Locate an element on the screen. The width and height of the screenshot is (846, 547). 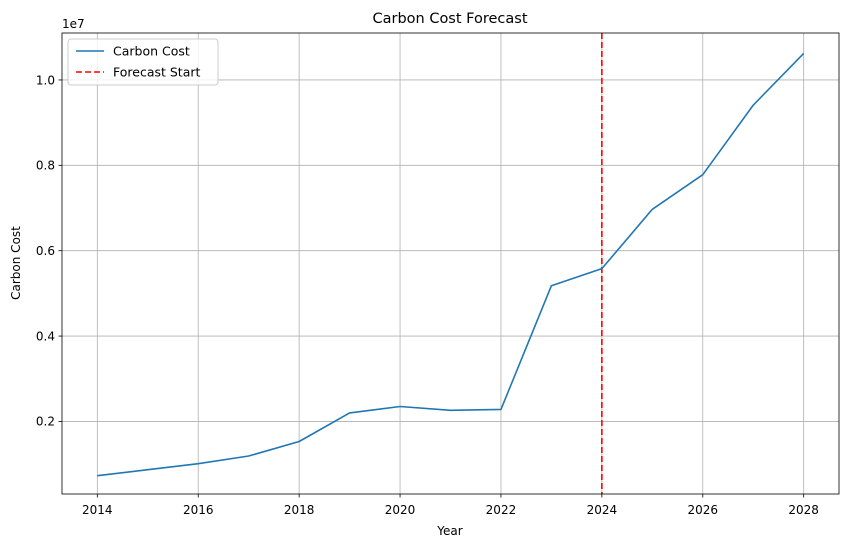
legend: Carbon Cost Forecast Start is located at coordinates (143, 62).